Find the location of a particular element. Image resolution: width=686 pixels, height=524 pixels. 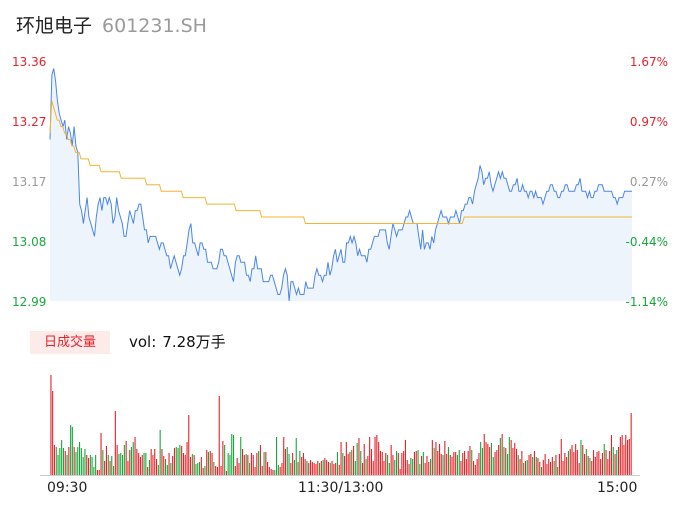

volume-readout: vol: 7.28万手 is located at coordinates (177, 342).